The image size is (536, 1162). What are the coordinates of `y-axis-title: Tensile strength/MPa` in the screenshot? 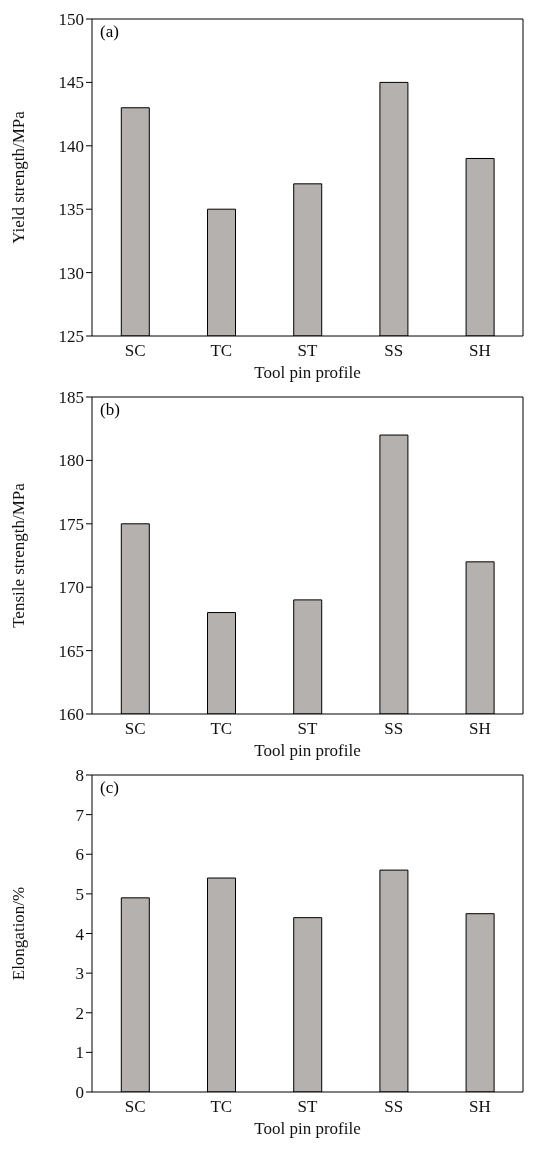 It's located at (19, 555).